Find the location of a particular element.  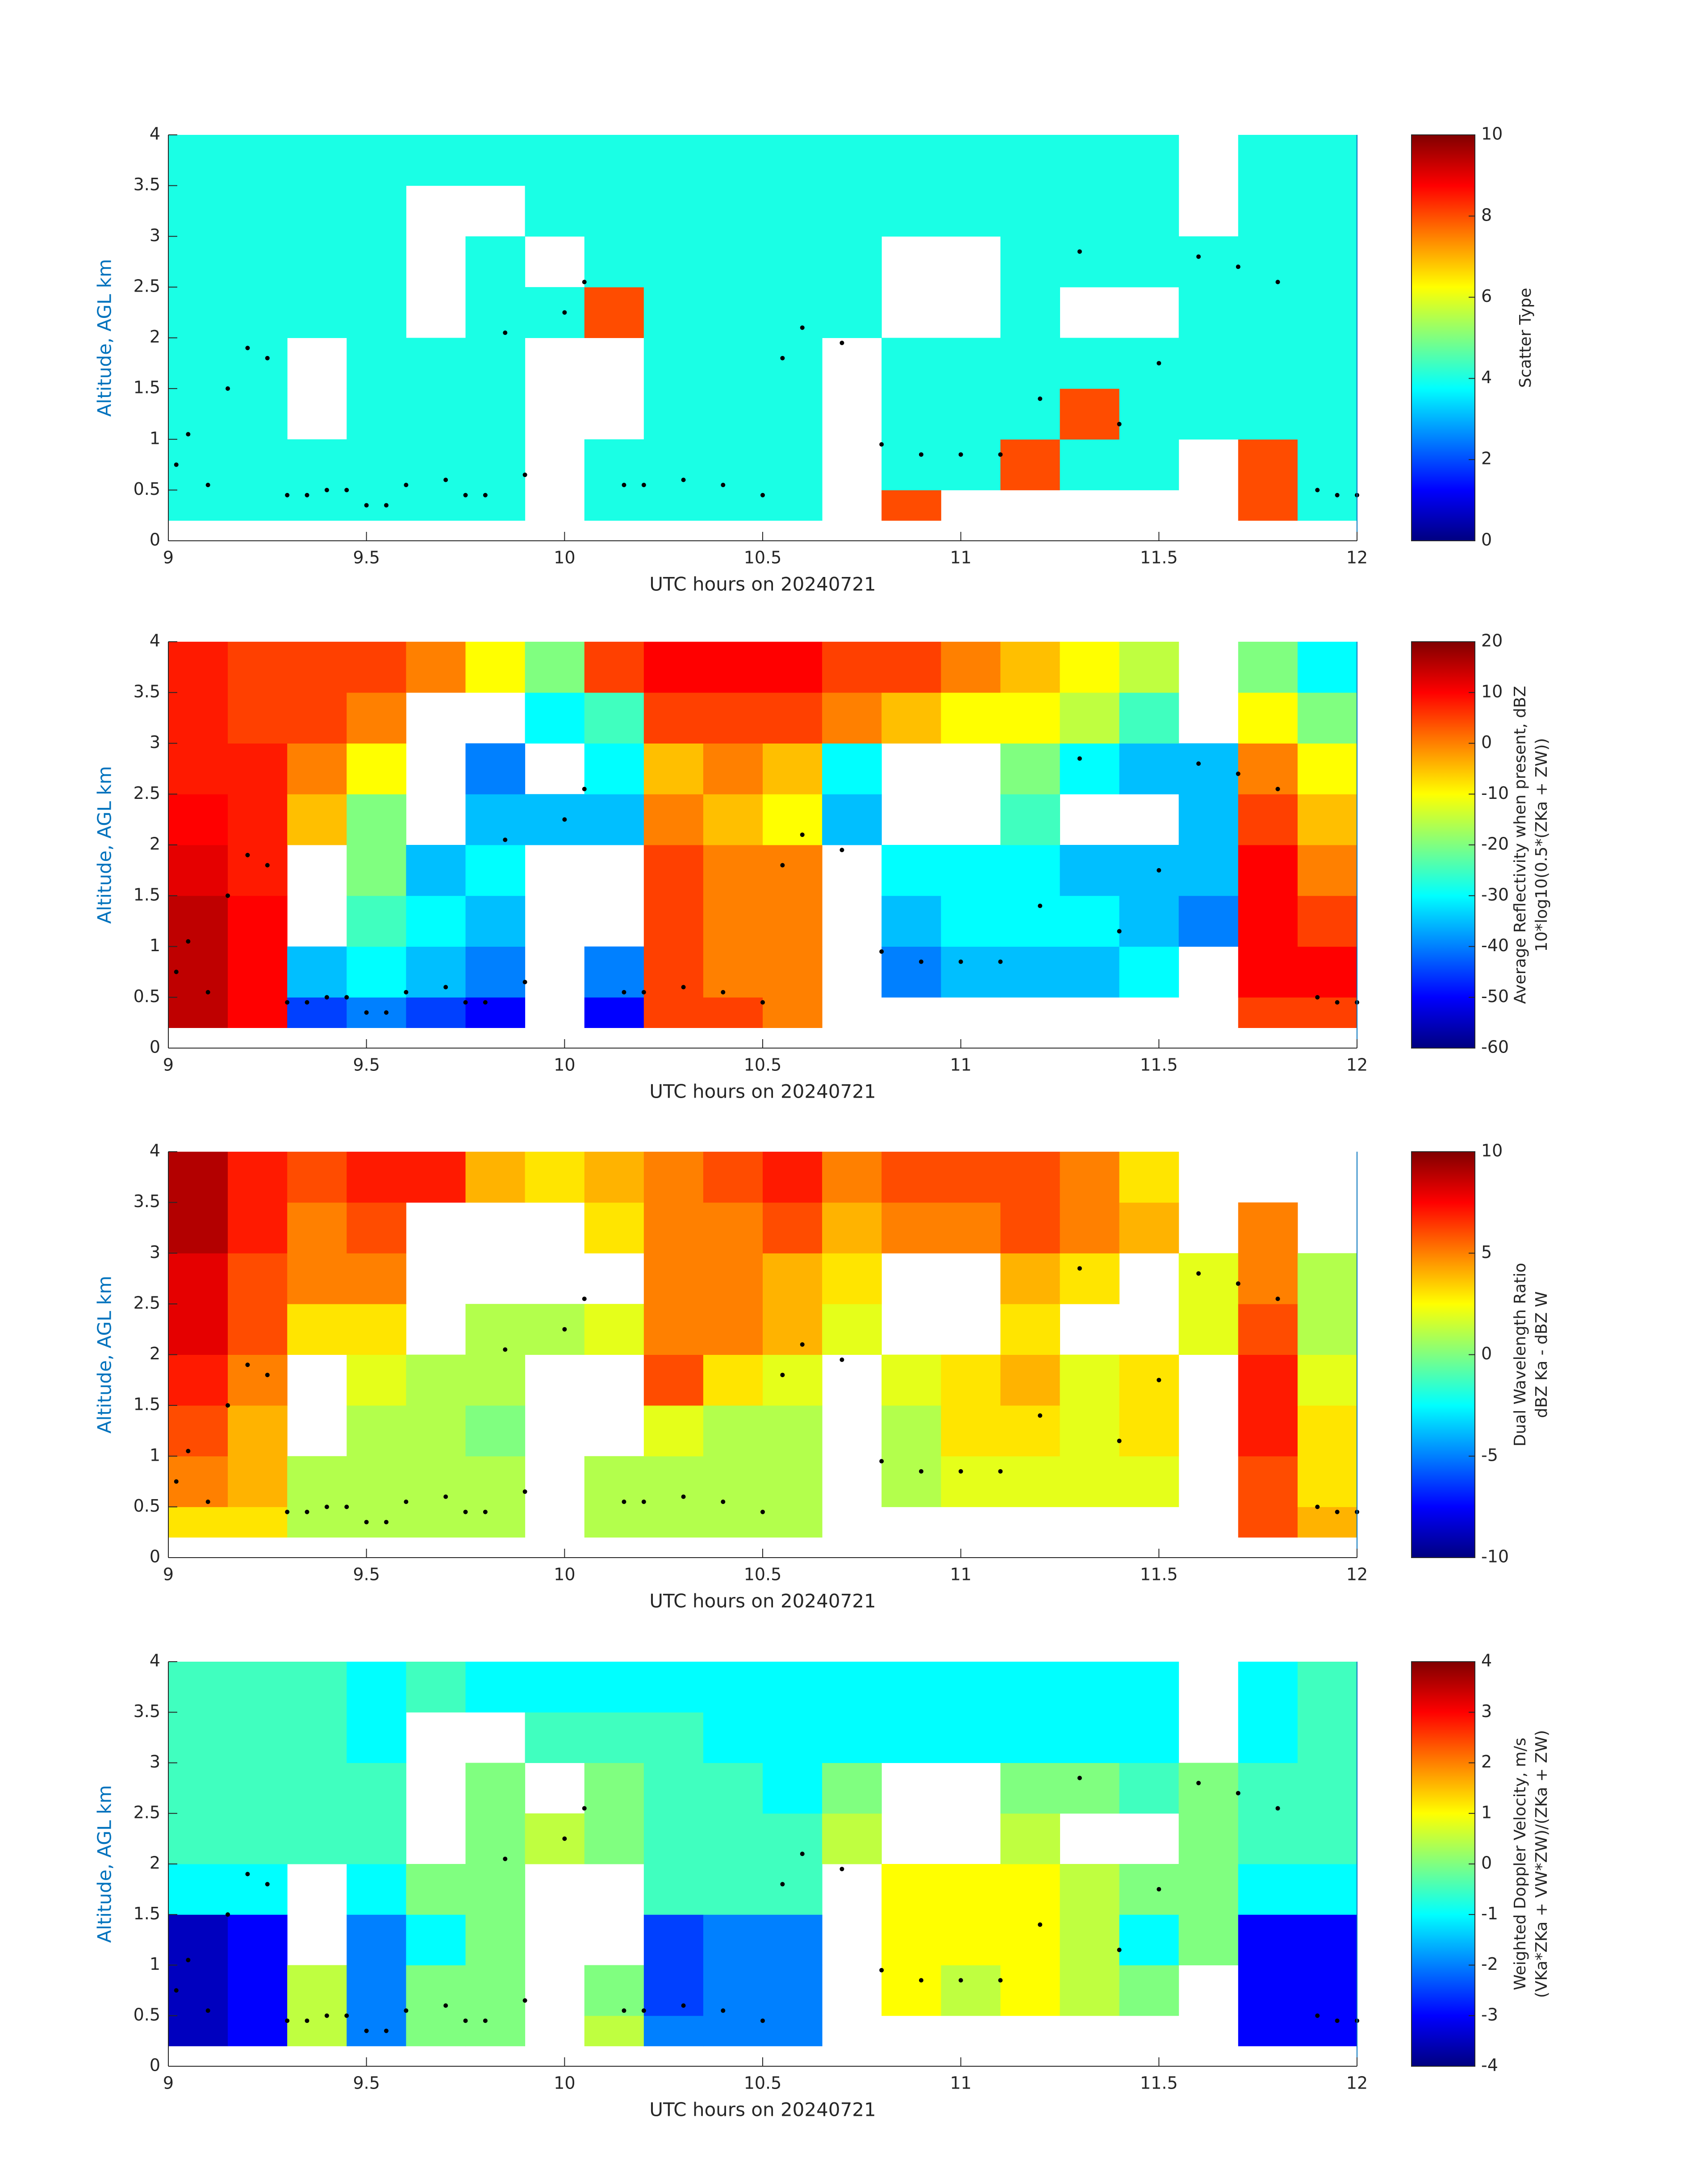

colorbar is located at coordinates (1443, 845).